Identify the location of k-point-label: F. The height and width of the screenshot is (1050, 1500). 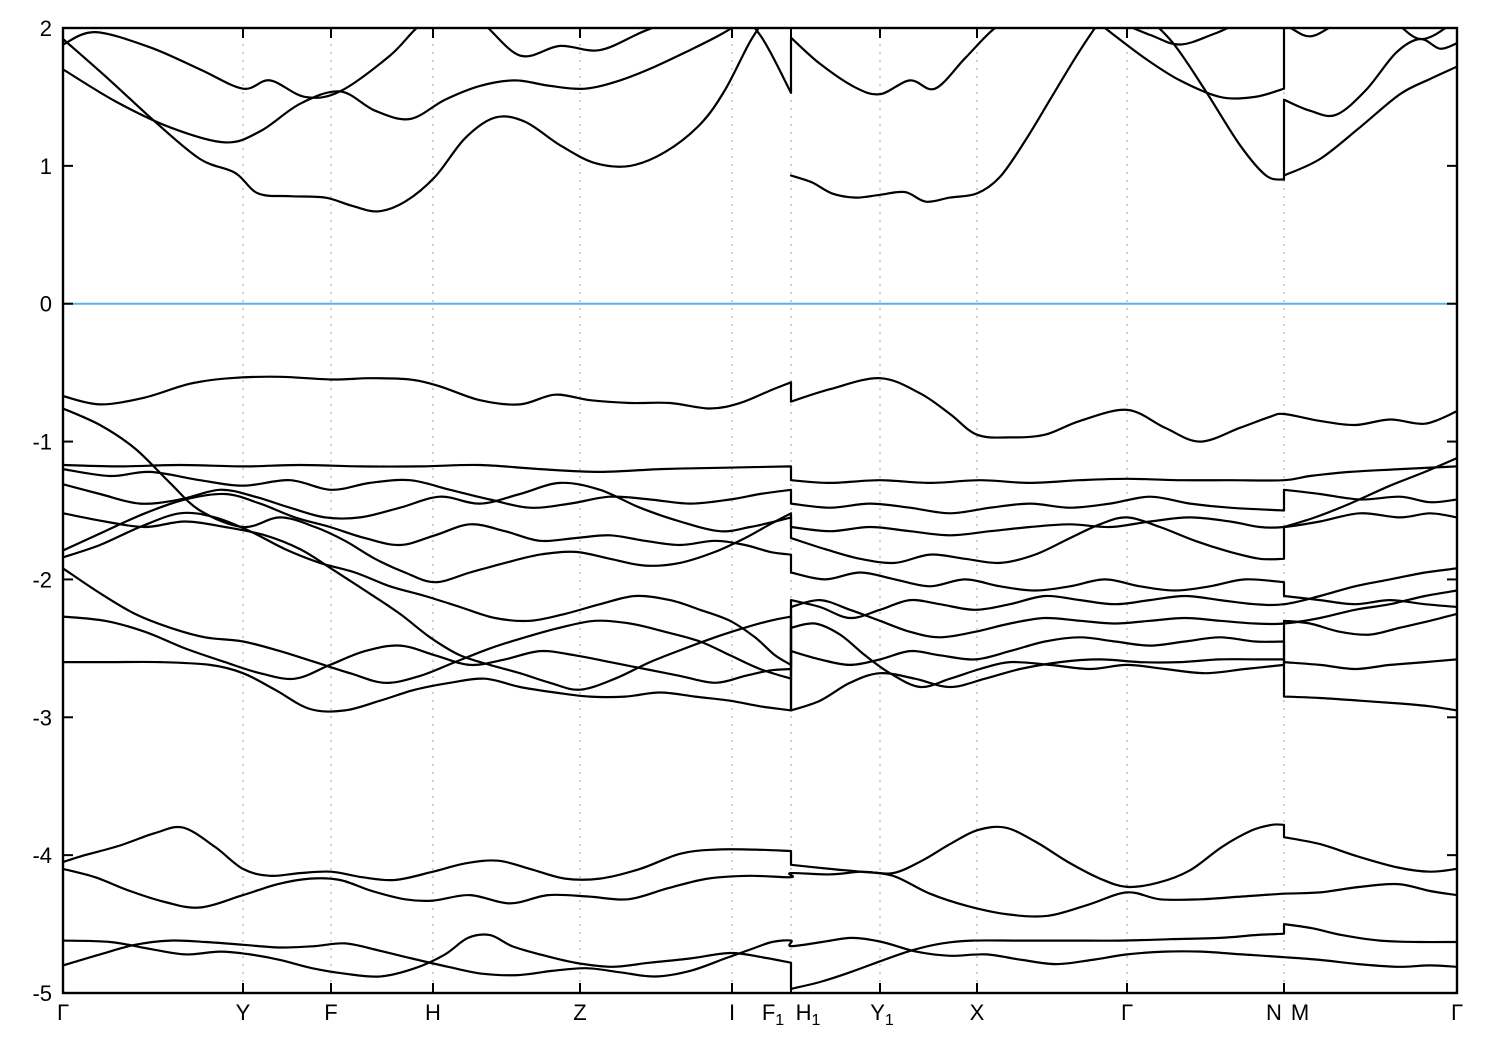
(330, 1012).